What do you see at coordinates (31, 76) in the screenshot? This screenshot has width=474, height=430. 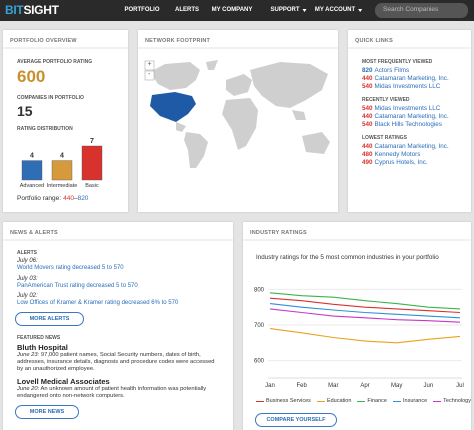 I see `avg-rating: 600` at bounding box center [31, 76].